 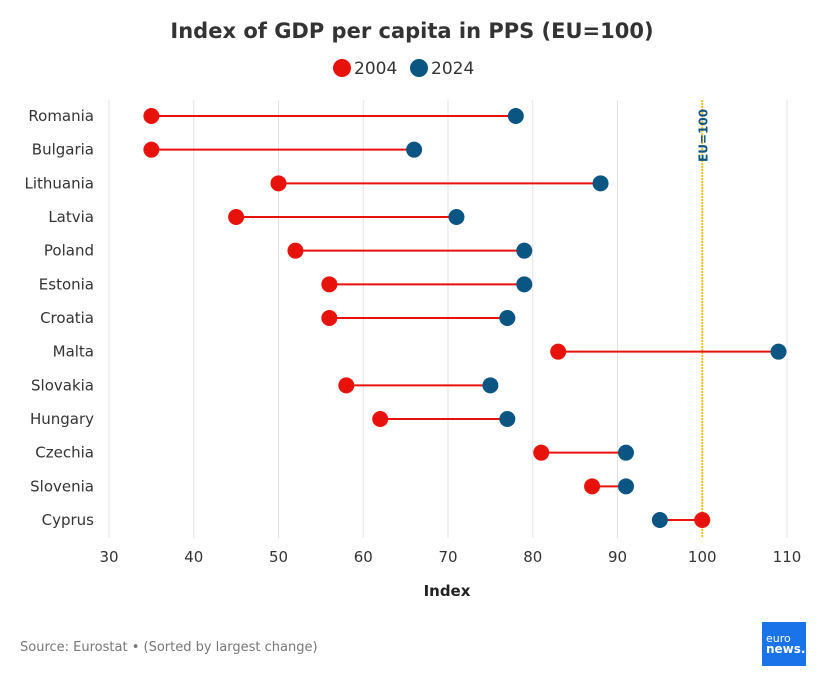 I want to click on x-tick-label: 60, so click(x=363, y=557).